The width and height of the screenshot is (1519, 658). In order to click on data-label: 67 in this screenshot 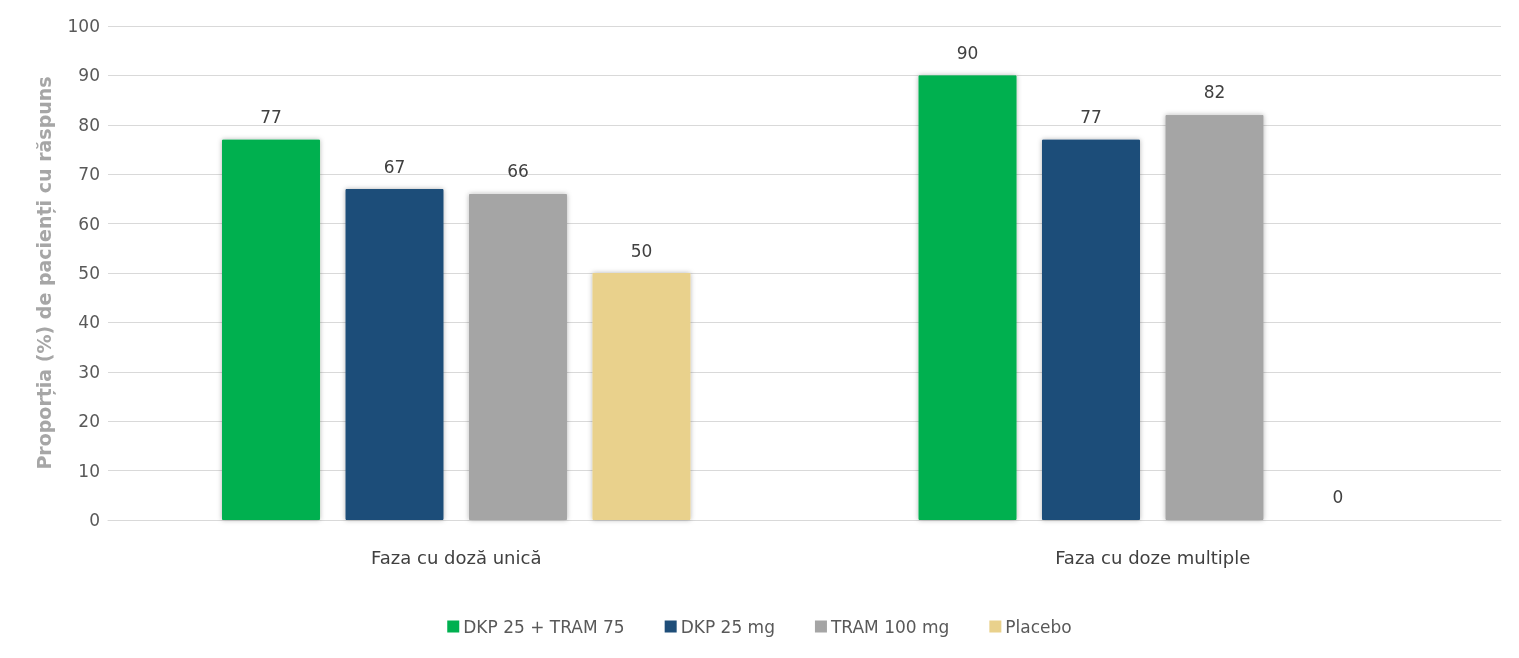, I will do `click(394, 166)`.